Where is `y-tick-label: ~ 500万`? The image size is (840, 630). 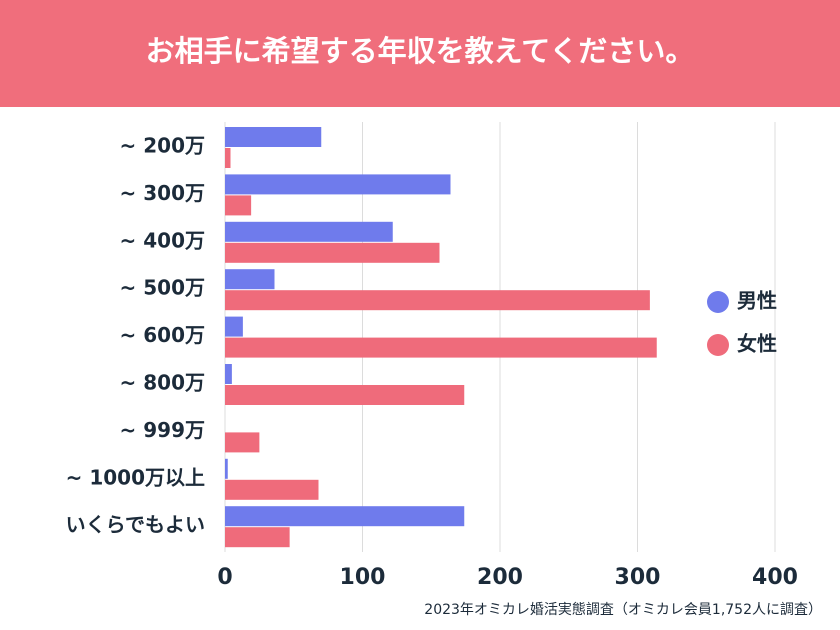
y-tick-label: ~ 500万 is located at coordinates (162, 288).